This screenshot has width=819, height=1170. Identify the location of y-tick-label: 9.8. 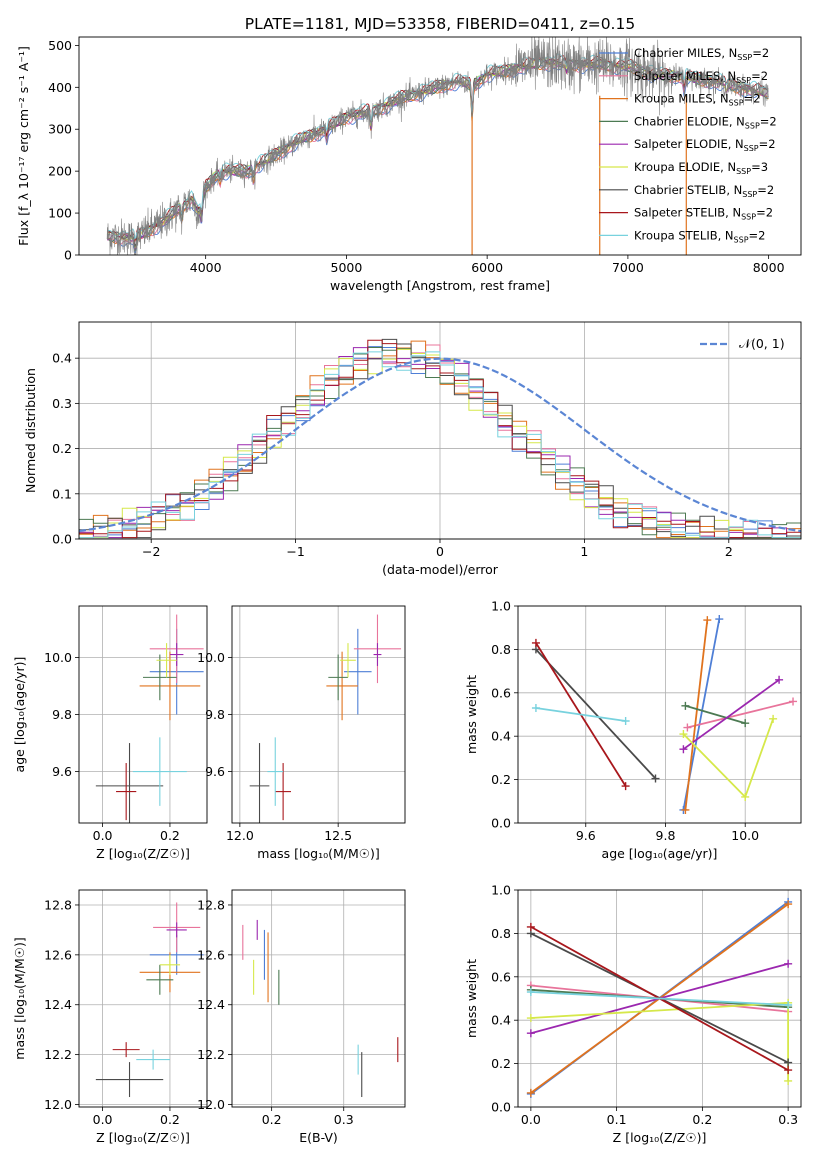
(62, 714).